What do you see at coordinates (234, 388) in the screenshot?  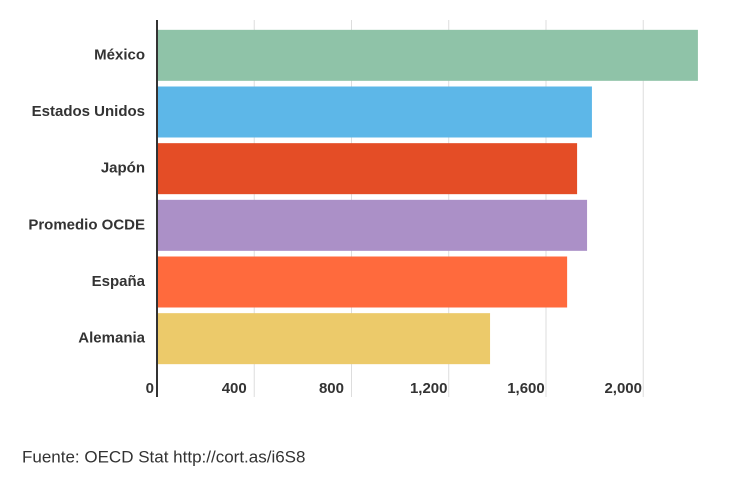 I see `x-tick-label: 400` at bounding box center [234, 388].